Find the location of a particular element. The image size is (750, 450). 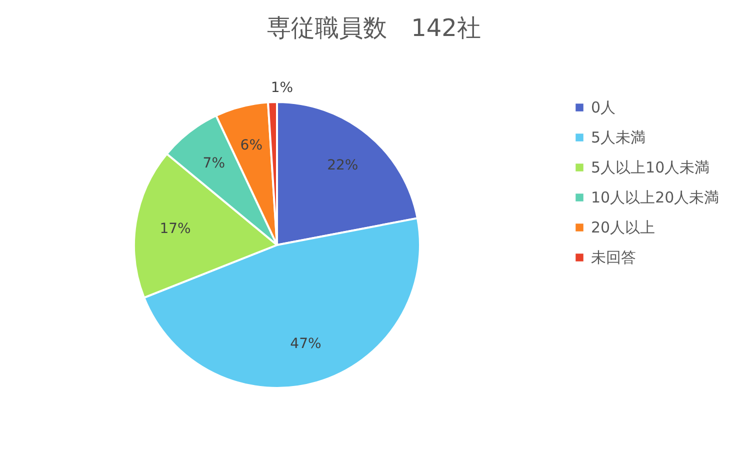

legend-label: 20人以上 is located at coordinates (623, 227).